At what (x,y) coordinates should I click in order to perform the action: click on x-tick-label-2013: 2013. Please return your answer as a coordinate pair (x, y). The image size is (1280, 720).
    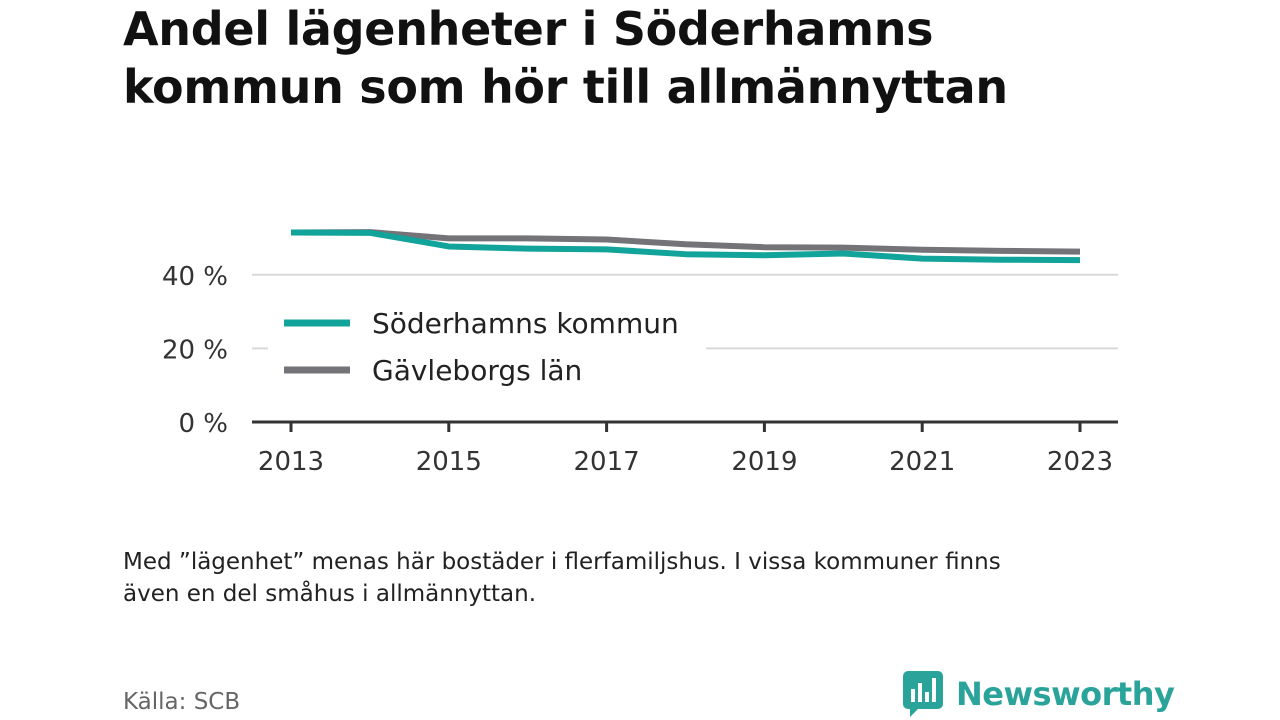
    Looking at the image, I should click on (291, 462).